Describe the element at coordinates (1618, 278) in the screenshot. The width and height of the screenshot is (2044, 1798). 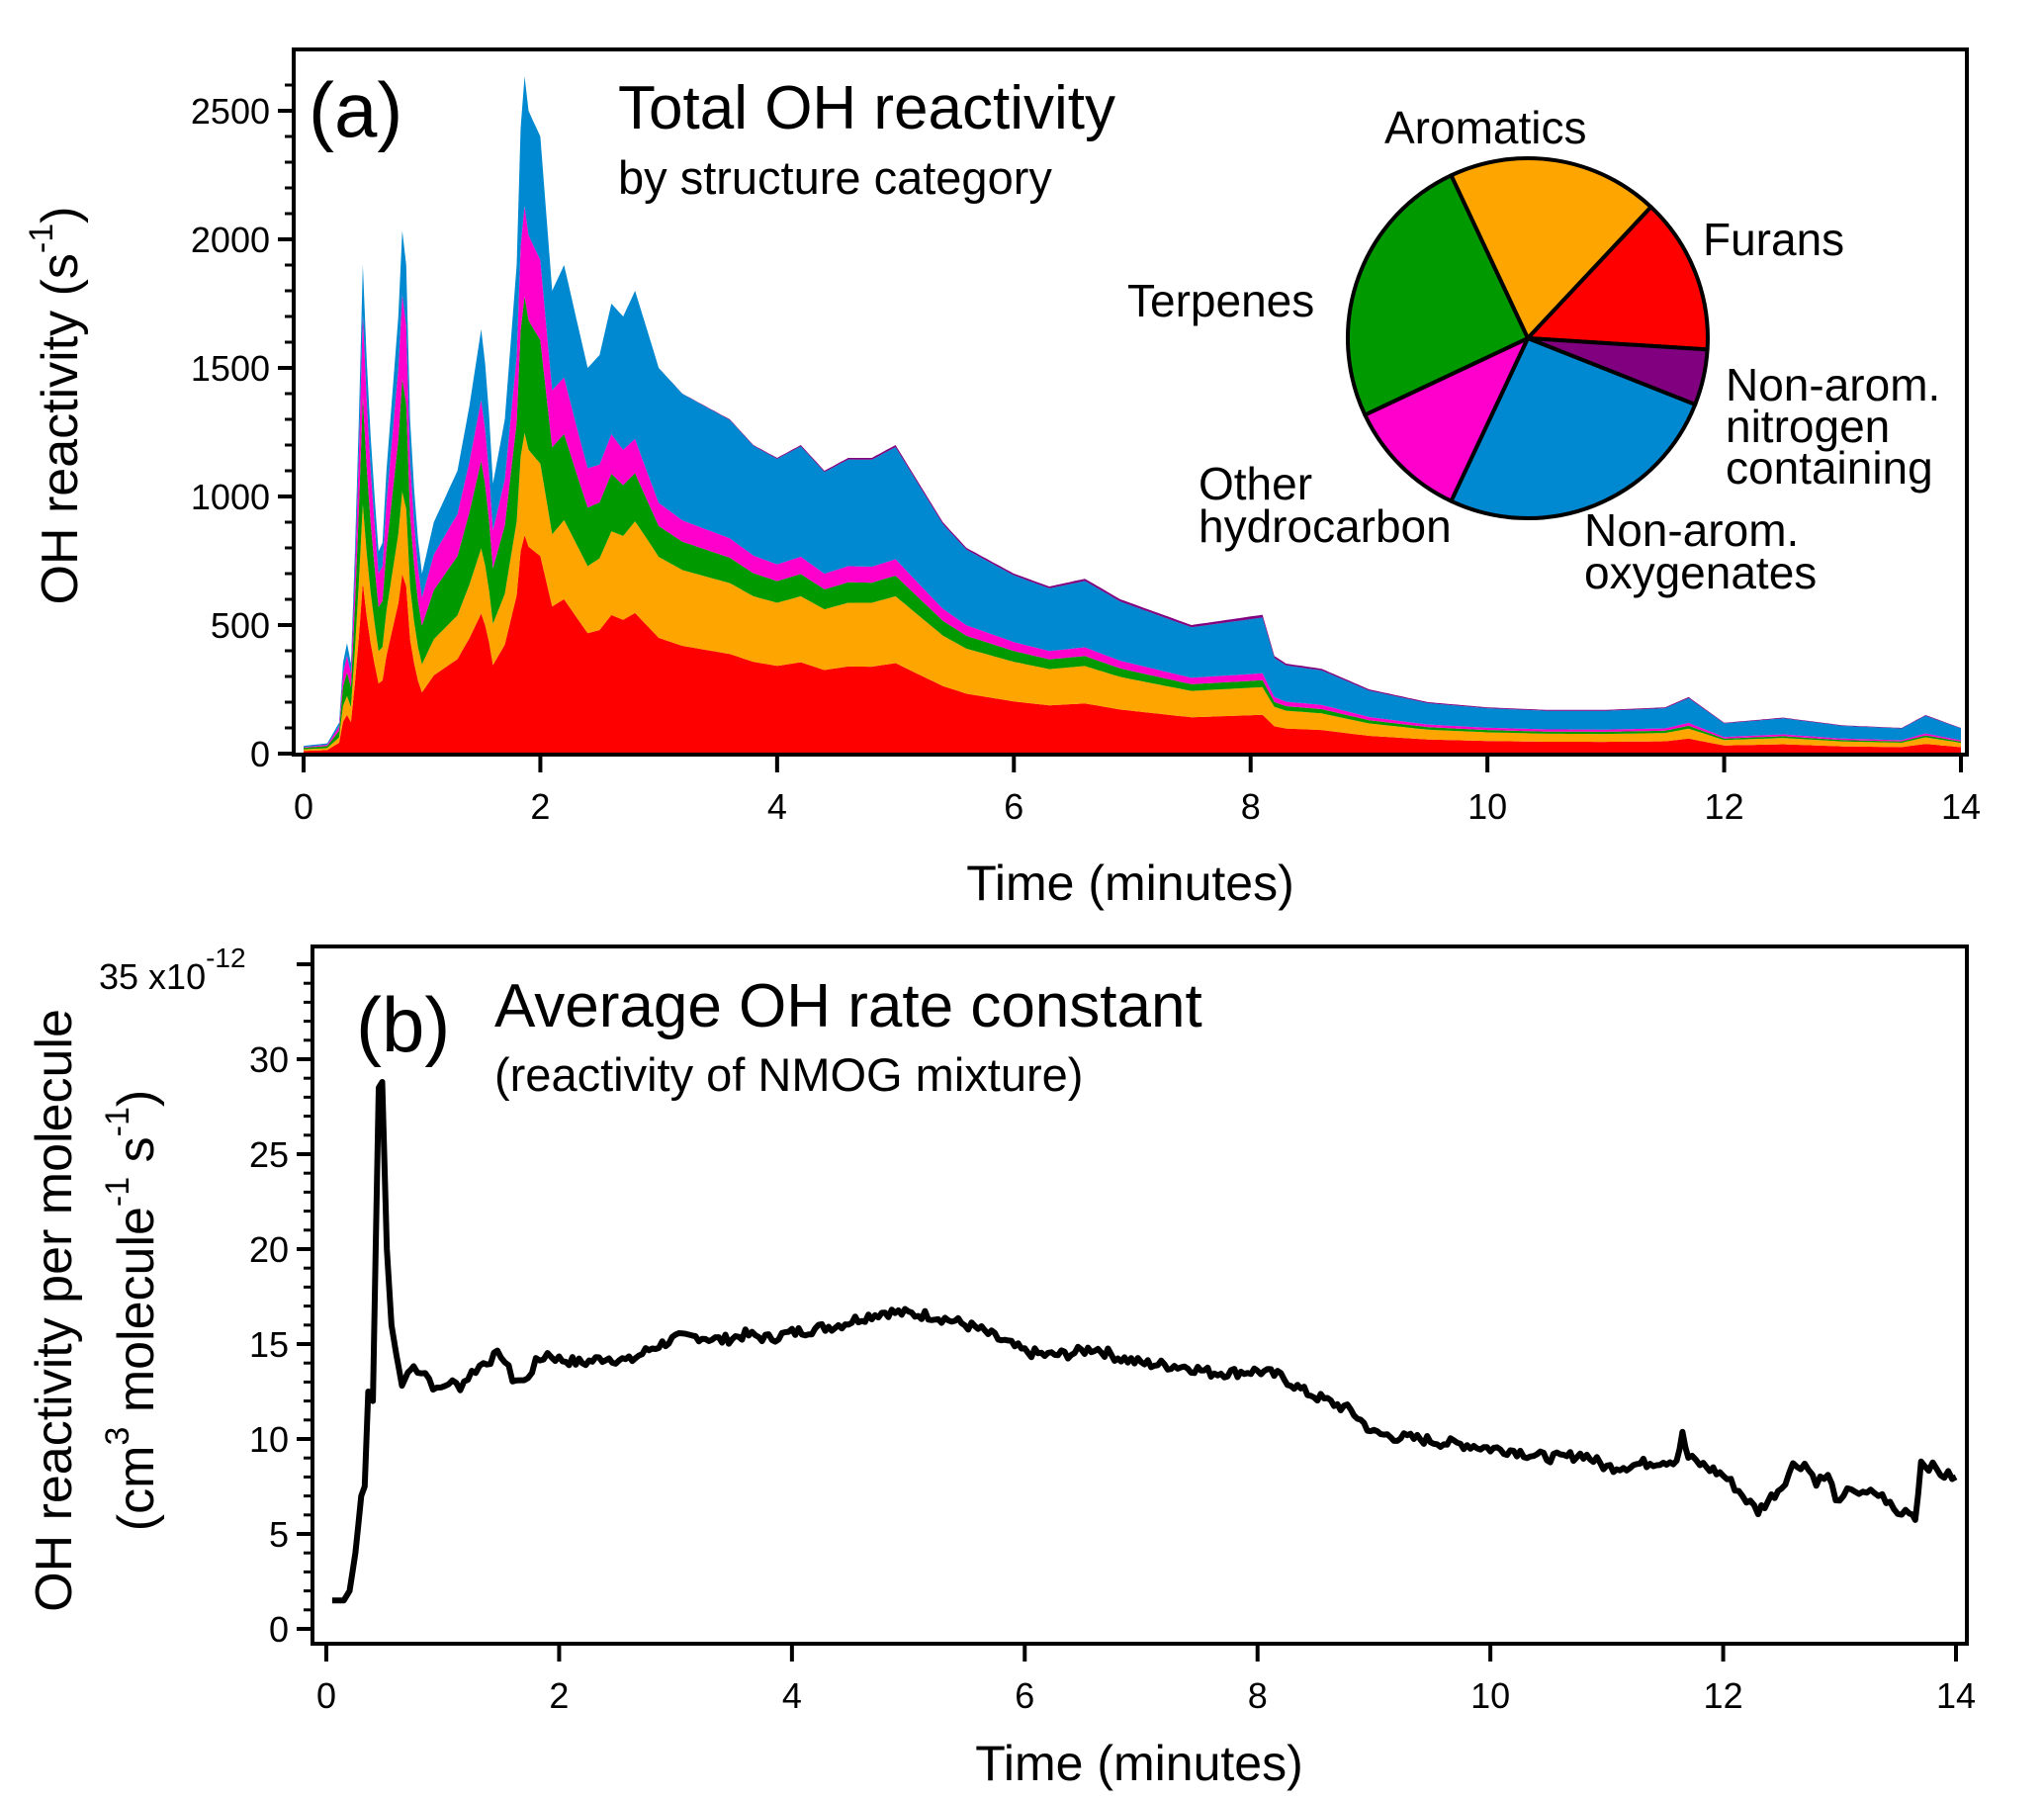
I see `pie-slice-furans` at that location.